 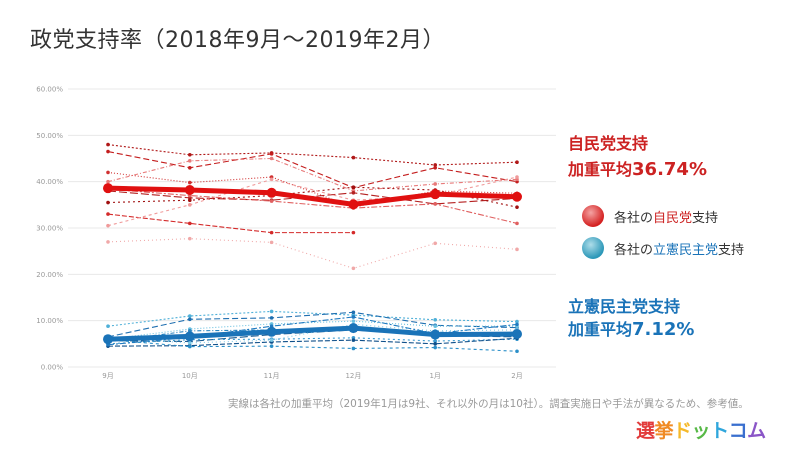 What do you see at coordinates (719, 431) in the screenshot?
I see `logo-char: ト` at bounding box center [719, 431].